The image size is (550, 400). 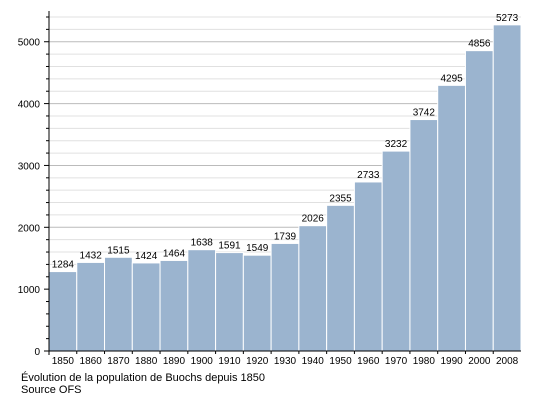 I want to click on y-tick-label: 1000, so click(x=29, y=290).